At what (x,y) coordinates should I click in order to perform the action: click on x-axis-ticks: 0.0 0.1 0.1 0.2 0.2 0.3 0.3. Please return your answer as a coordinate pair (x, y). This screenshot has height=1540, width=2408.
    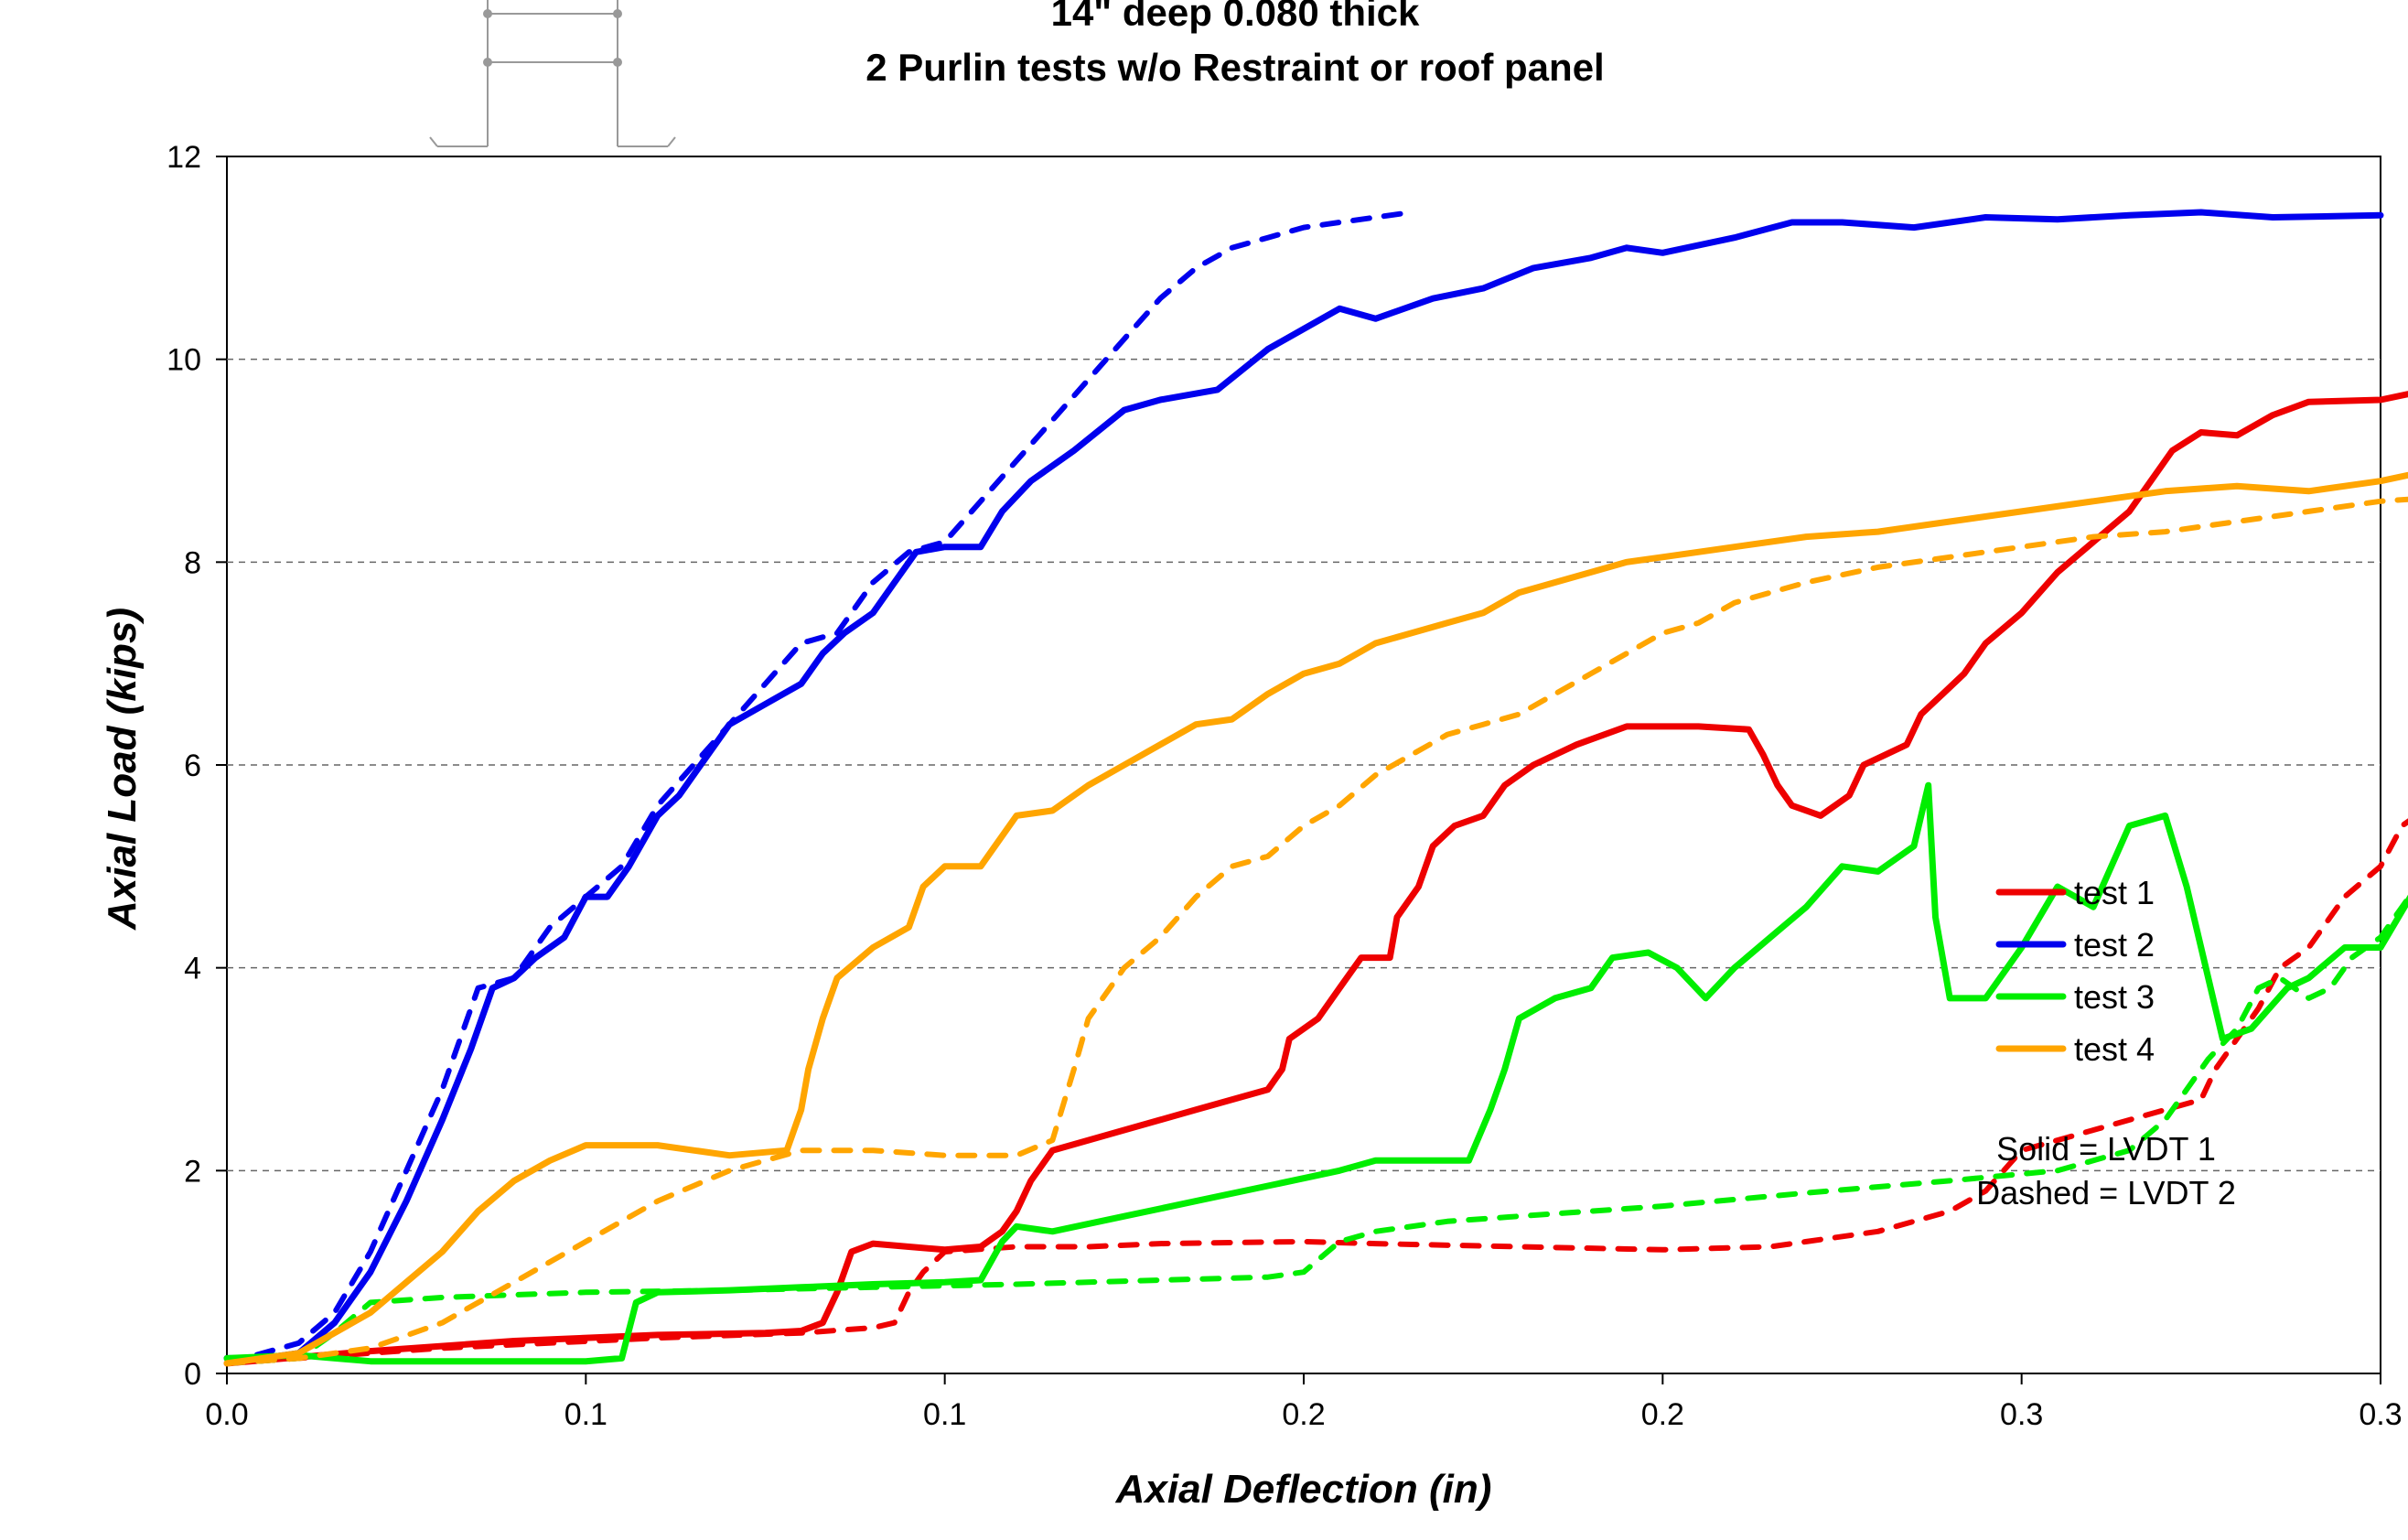
    Looking at the image, I should click on (1304, 1402).